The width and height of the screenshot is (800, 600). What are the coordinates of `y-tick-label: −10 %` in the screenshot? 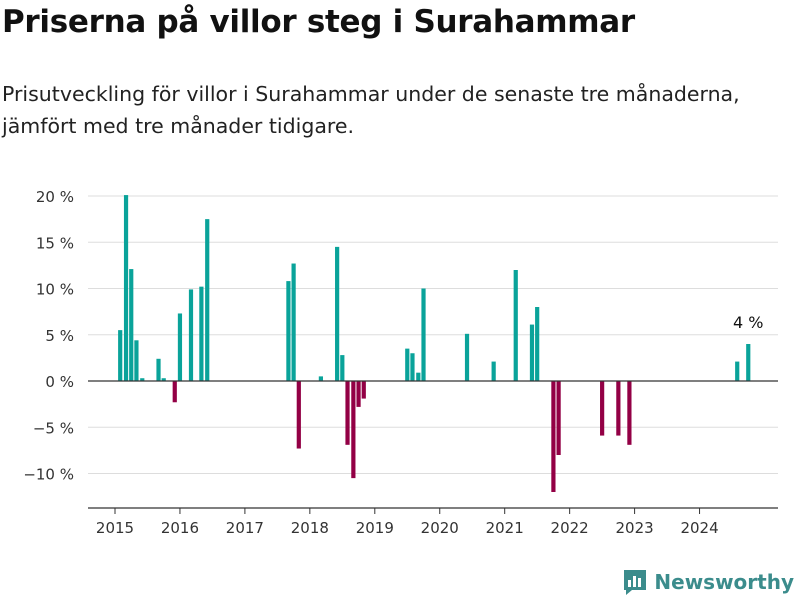 It's located at (48, 475).